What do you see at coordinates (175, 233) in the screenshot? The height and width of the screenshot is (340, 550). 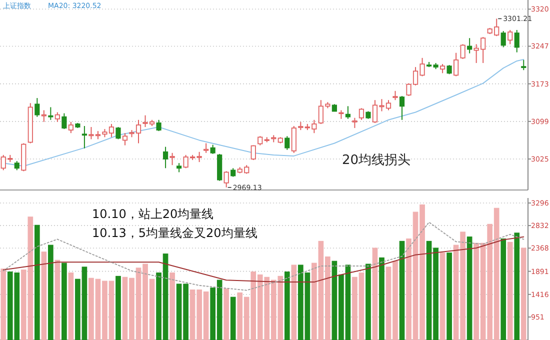 I see `annotation: 10.13，5均量线金叉20均量线` at bounding box center [175, 233].